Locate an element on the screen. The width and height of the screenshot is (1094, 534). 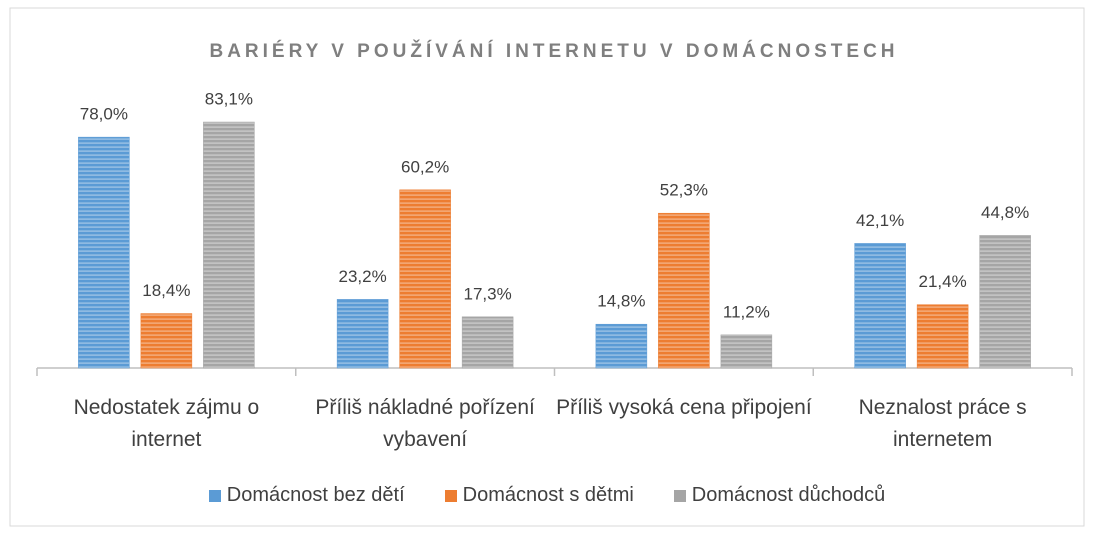
legend-label: Domácnost s dětmi is located at coordinates (548, 495).